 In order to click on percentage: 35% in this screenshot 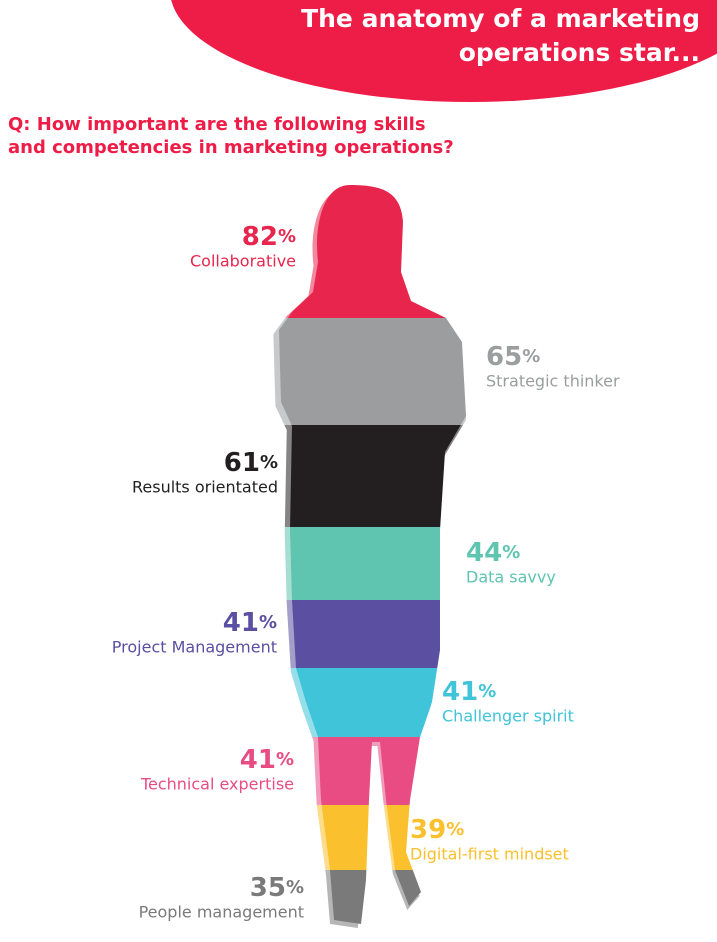, I will do `click(277, 888)`.